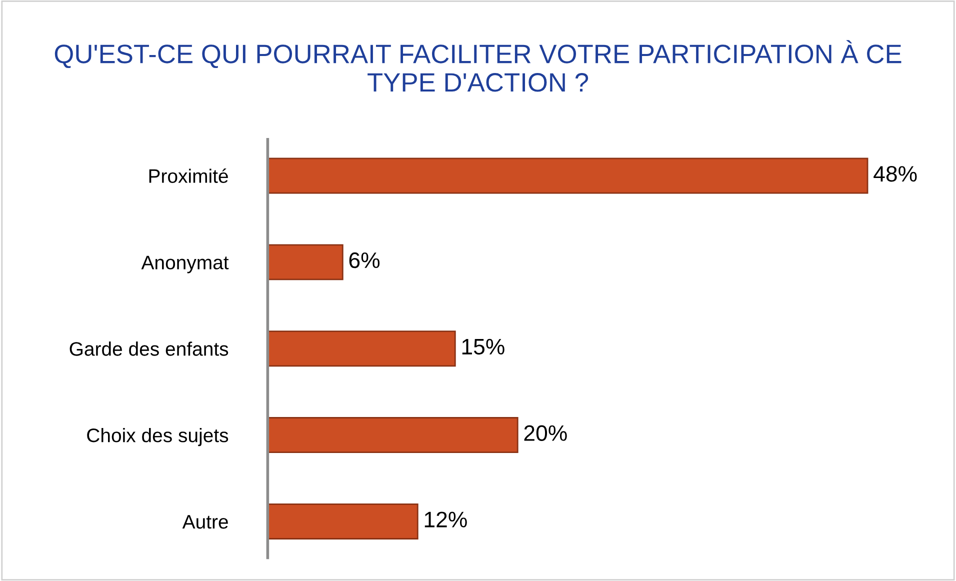  I want to click on y-tick-label: Proximité, so click(188, 175).